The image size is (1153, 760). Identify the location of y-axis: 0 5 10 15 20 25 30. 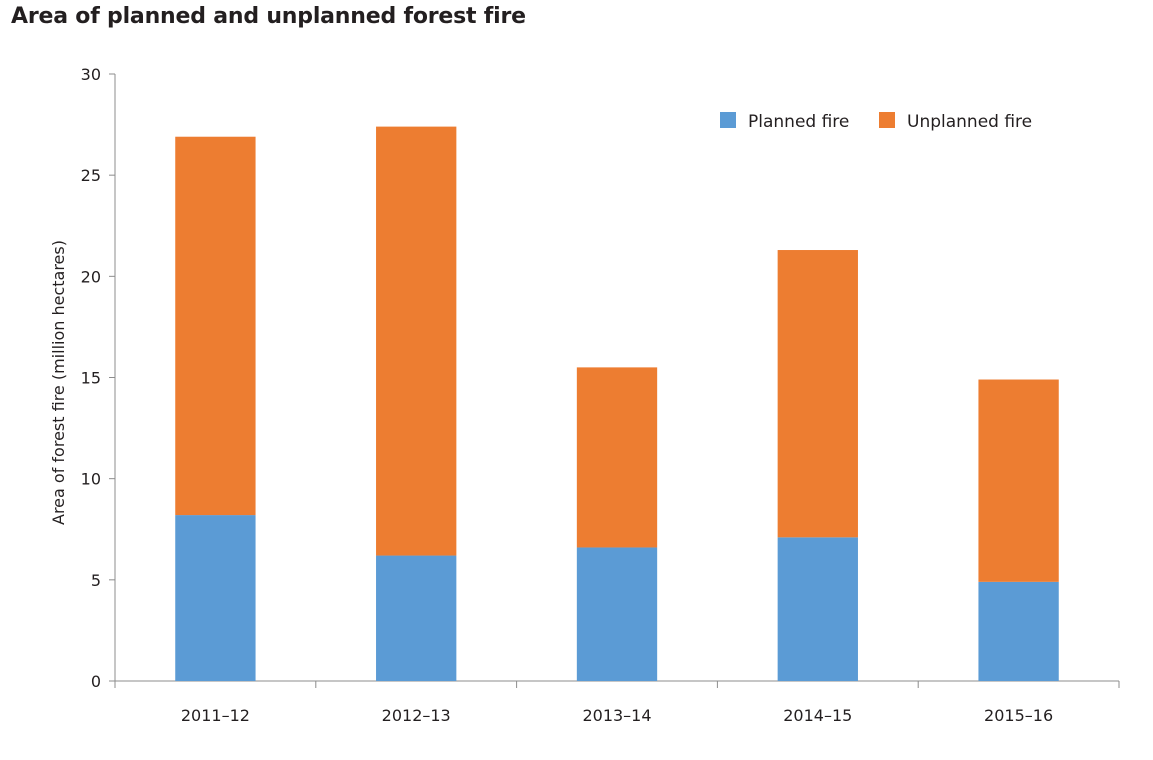
(98, 378).